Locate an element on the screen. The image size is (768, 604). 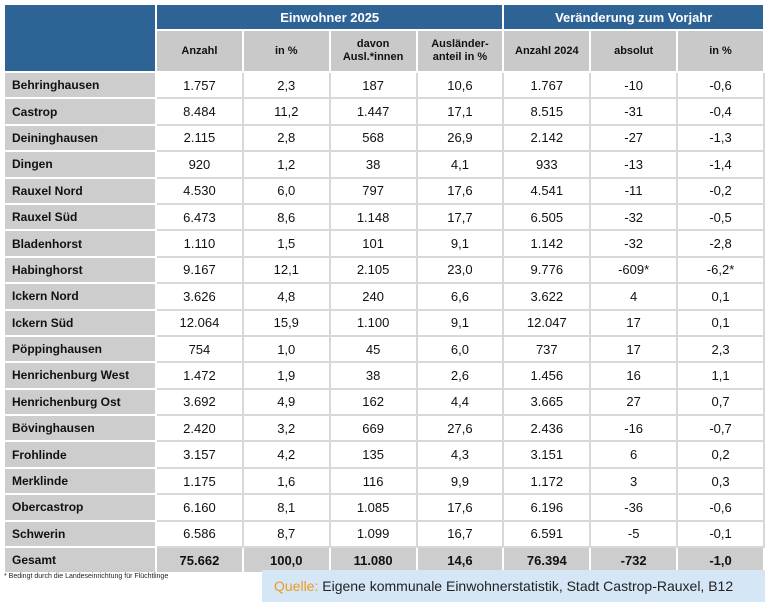
table-cell: -11 is located at coordinates (634, 190).